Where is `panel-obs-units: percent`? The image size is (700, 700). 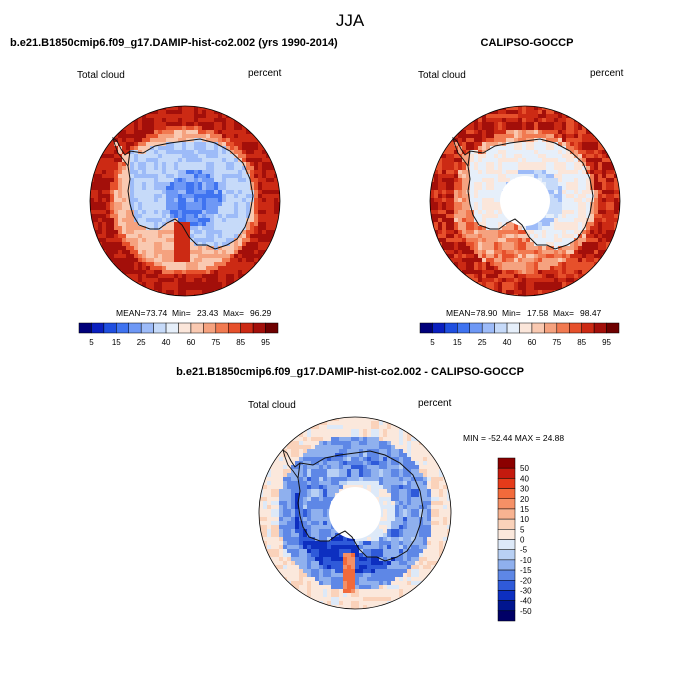
panel-obs-units: percent is located at coordinates (607, 73).